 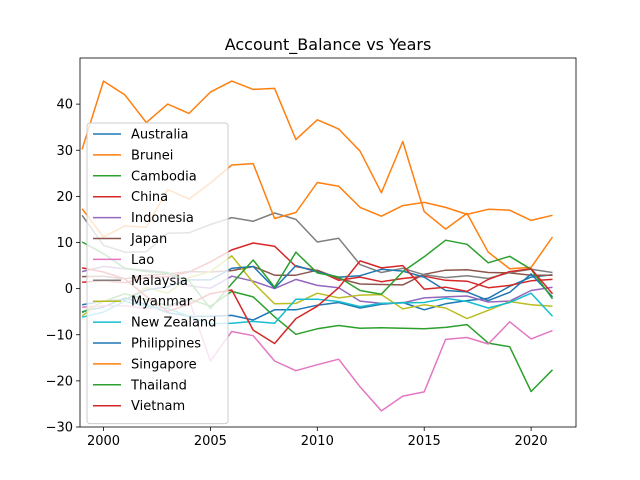 I want to click on y-tick-label: 20, so click(x=64, y=197).